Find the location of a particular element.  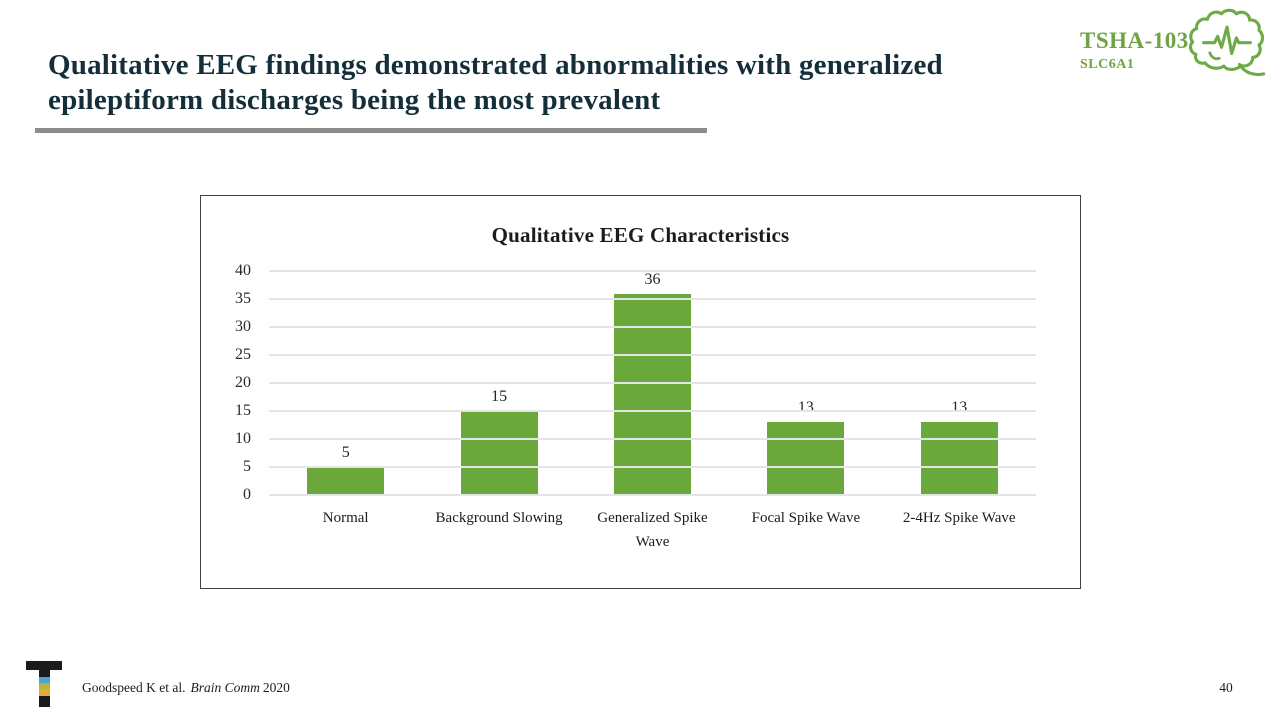

bar-value-label: 5 is located at coordinates (345, 452).